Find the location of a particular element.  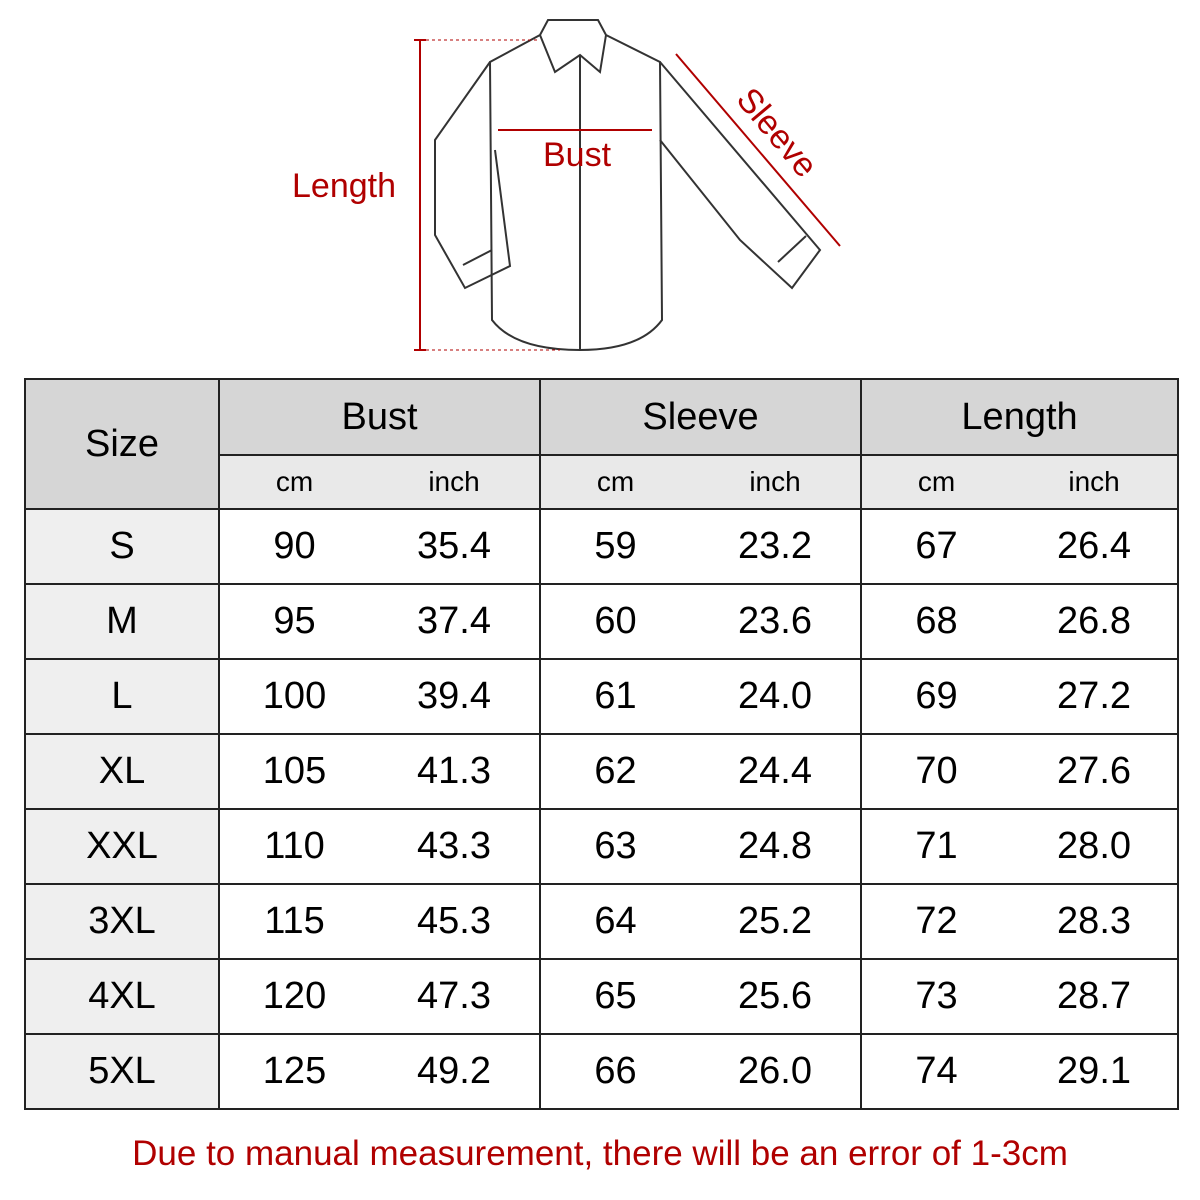

value-cell: 24.0 is located at coordinates (776, 696).